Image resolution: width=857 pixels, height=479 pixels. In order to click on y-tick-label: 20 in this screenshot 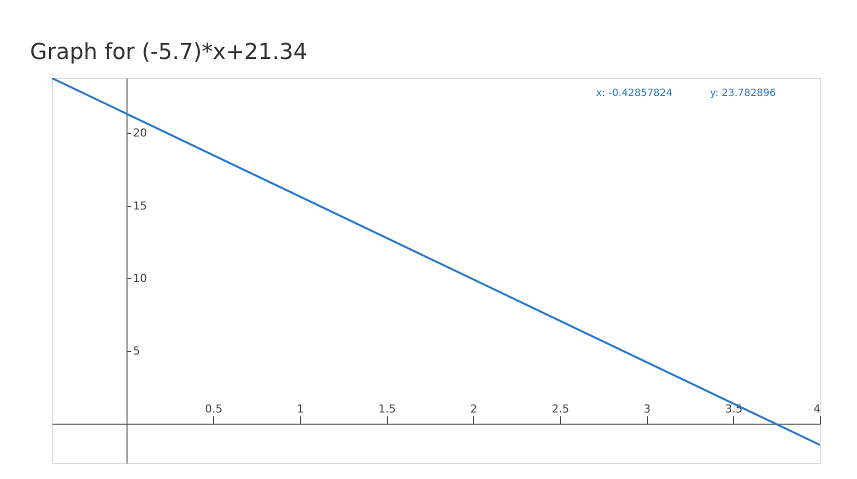, I will do `click(140, 133)`.